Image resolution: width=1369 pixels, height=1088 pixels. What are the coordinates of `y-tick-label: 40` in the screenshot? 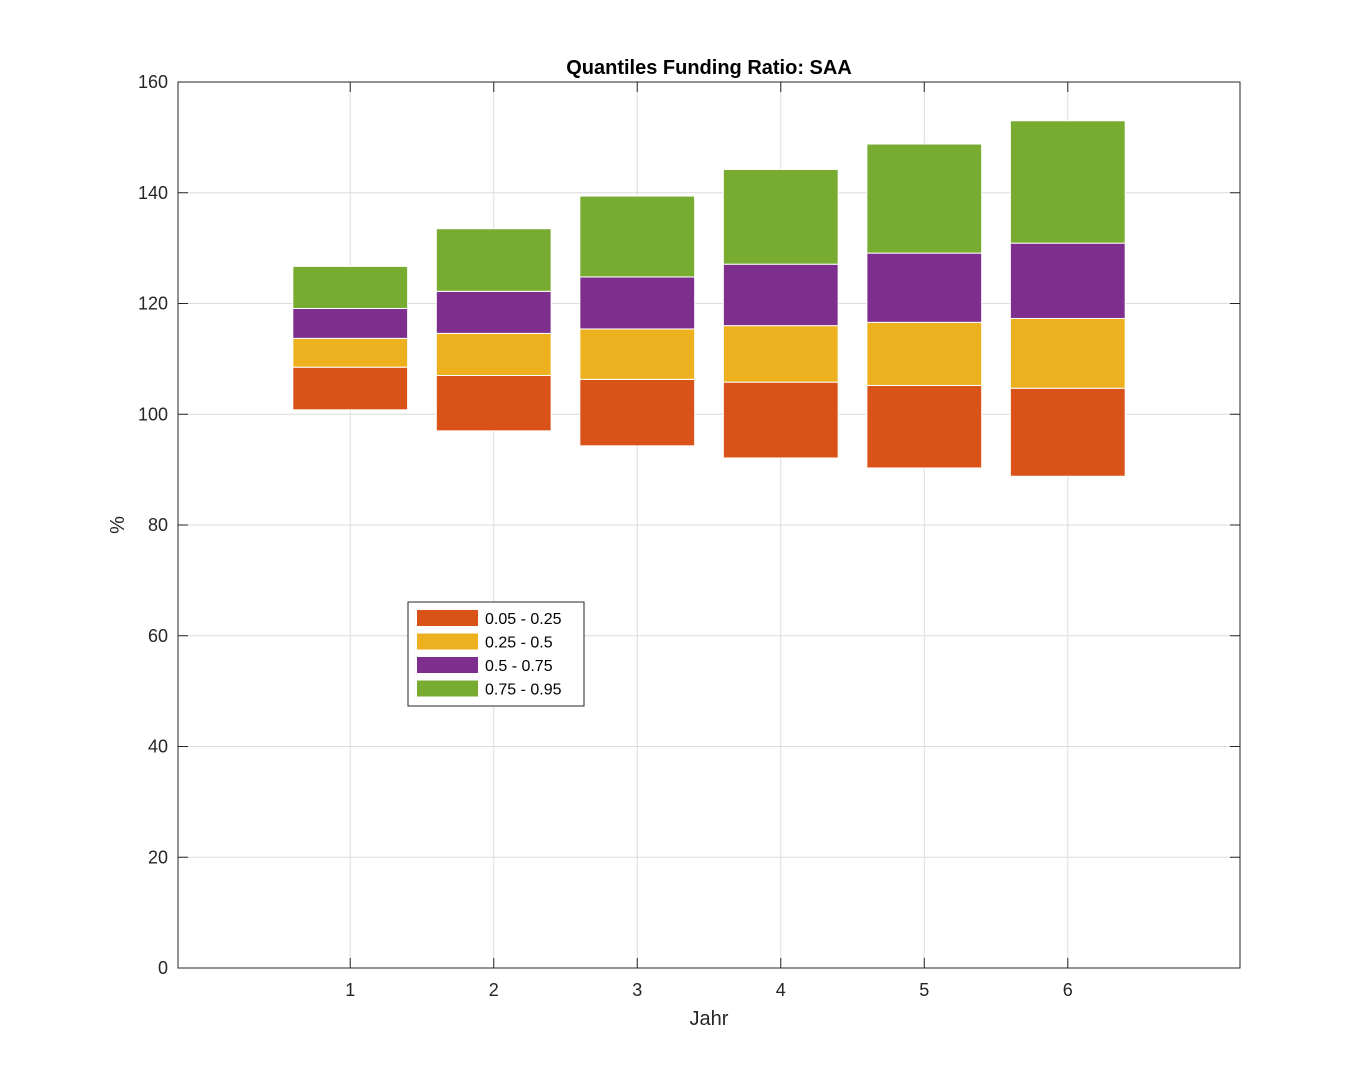 It's located at (158, 747).